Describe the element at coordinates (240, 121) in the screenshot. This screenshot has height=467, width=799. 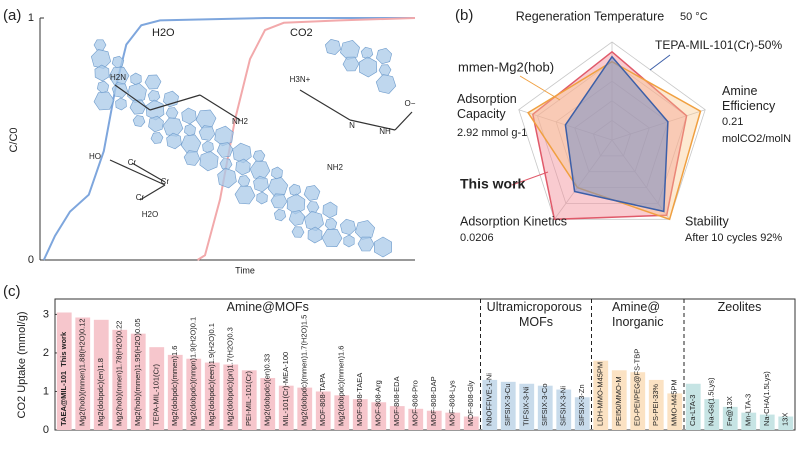
I see `structure-label: NH2` at that location.